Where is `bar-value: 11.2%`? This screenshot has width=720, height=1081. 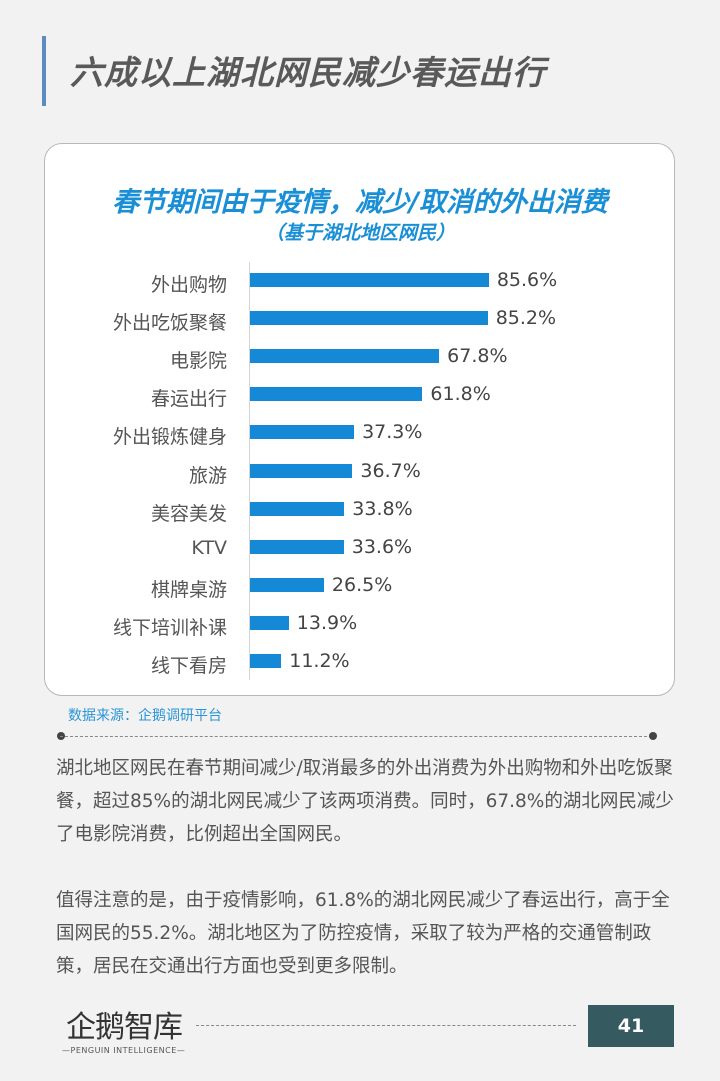
bar-value: 11.2% is located at coordinates (319, 661).